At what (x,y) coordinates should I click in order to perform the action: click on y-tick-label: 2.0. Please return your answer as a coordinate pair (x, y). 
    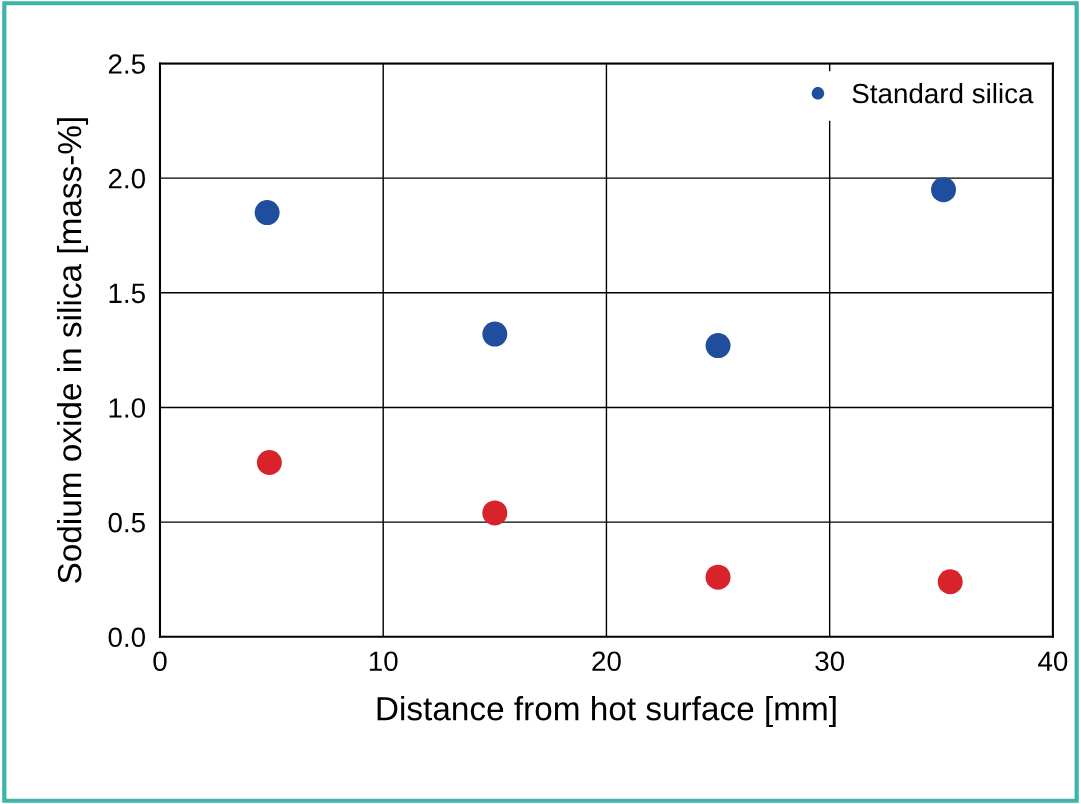
    Looking at the image, I should click on (127, 178).